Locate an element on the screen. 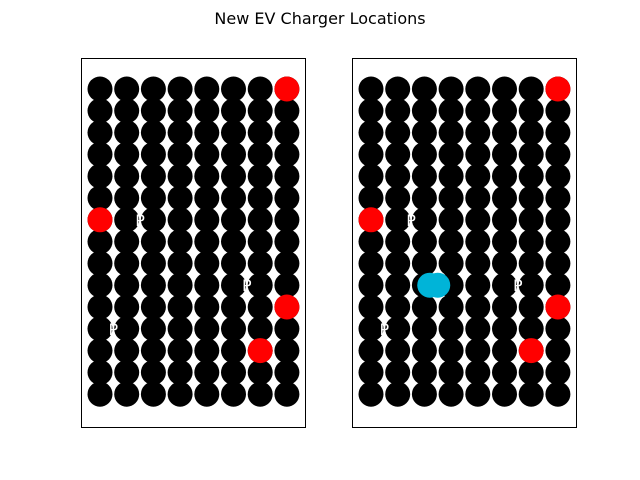 This screenshot has width=640, height=480. figure-title: New EV Charger Locations is located at coordinates (319, 18).